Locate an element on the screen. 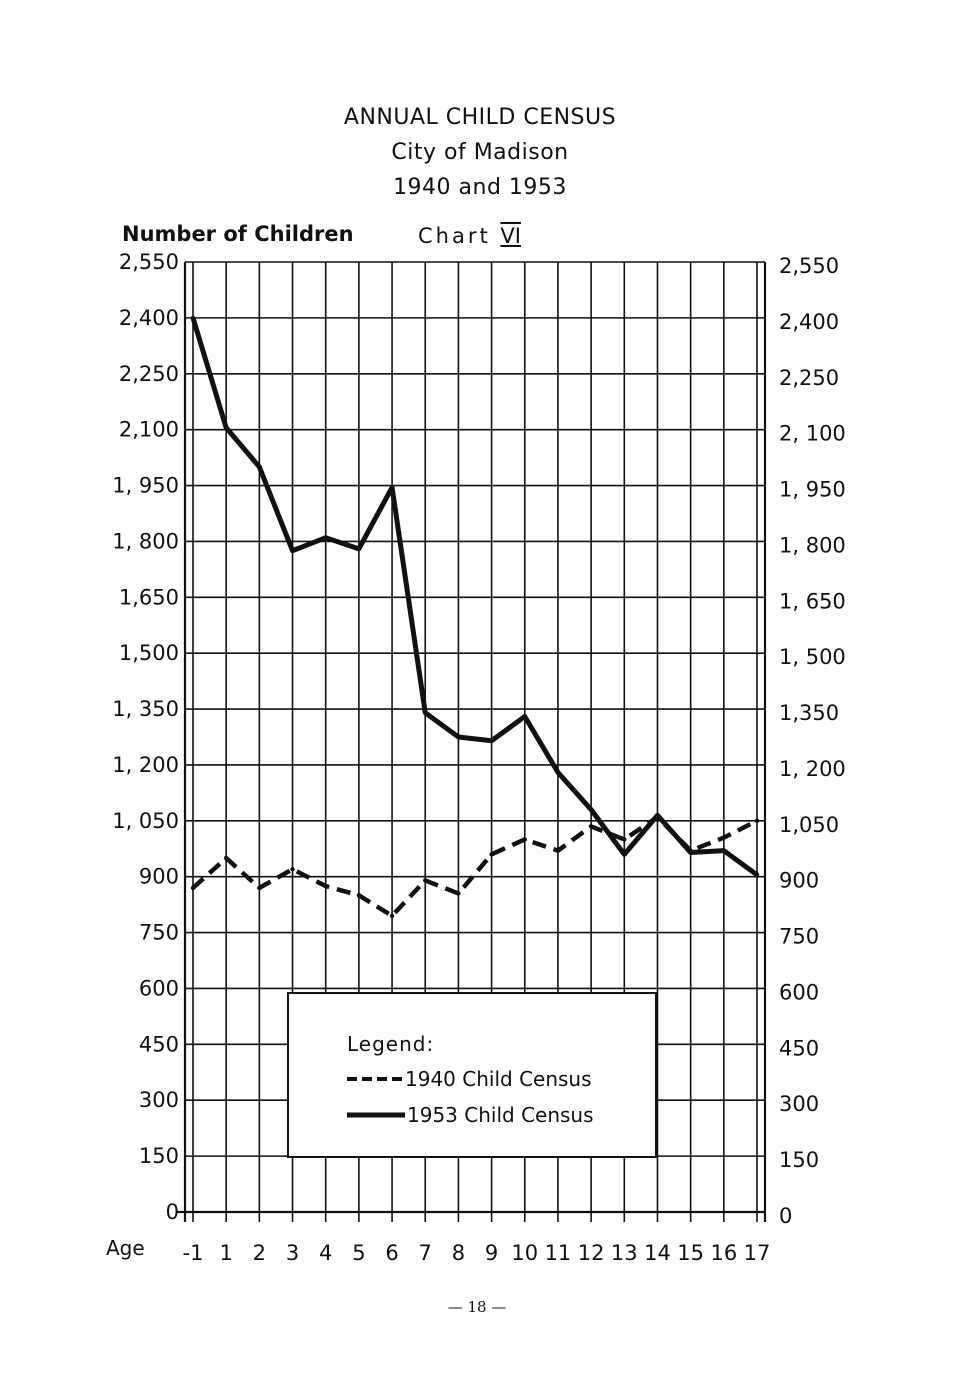 This screenshot has width=954, height=1380. y-tick-label-right: 1, 200 is located at coordinates (812, 769).